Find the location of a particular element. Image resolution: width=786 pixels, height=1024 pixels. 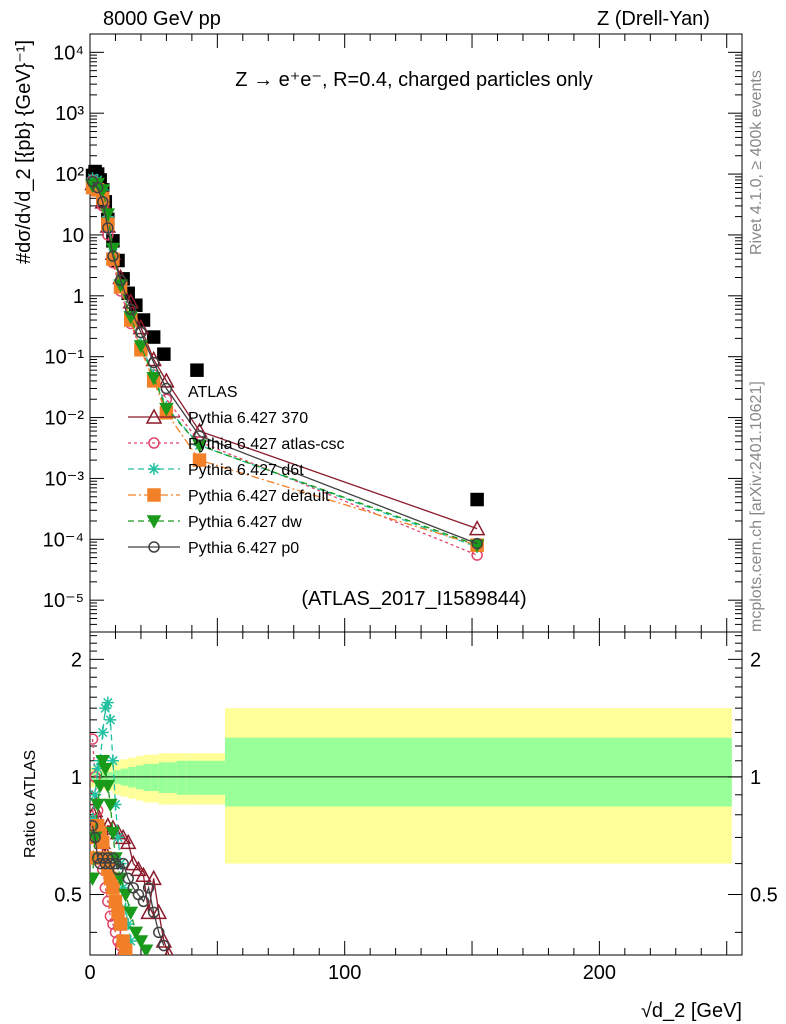

header-left: 8000 GeV pp is located at coordinates (162, 19).